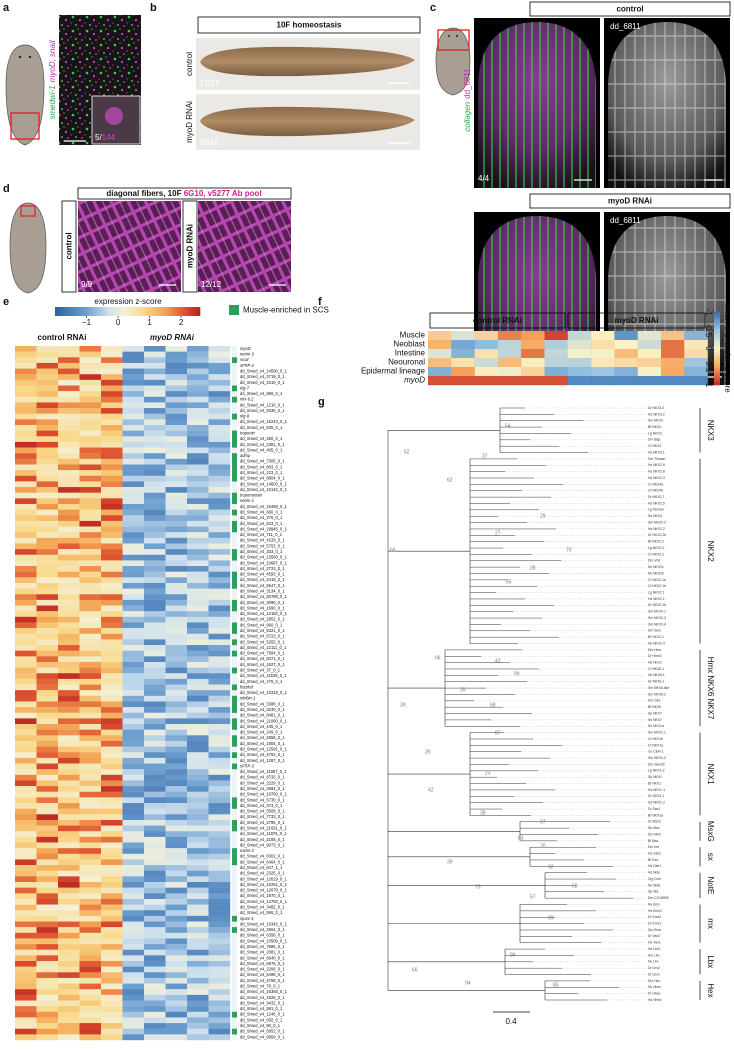 Image resolution: width=734 pixels, height=1050 pixels. I want to click on gene-label: dd_Smed_v4_5509_0_1, so click(262, 811).